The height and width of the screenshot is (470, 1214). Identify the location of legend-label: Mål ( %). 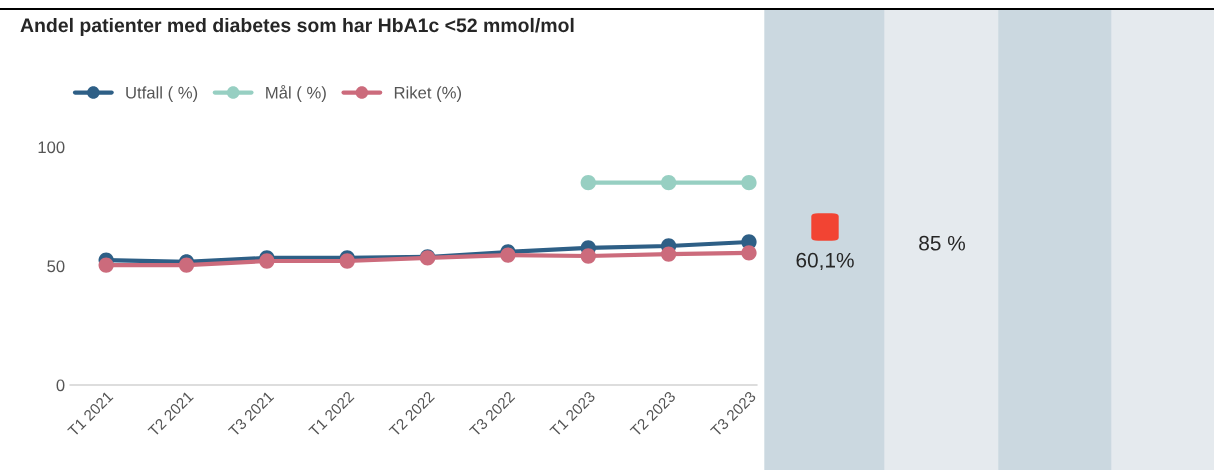
(296, 93).